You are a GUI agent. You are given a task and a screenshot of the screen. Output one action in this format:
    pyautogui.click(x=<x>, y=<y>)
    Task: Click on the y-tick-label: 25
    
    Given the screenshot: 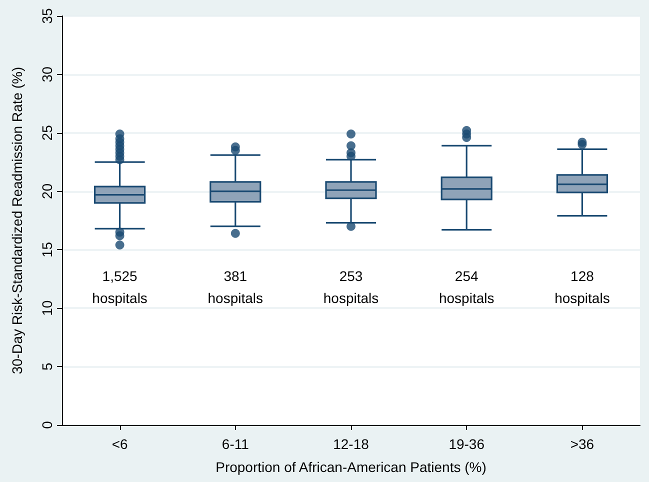 What is the action you would take?
    pyautogui.click(x=47, y=132)
    